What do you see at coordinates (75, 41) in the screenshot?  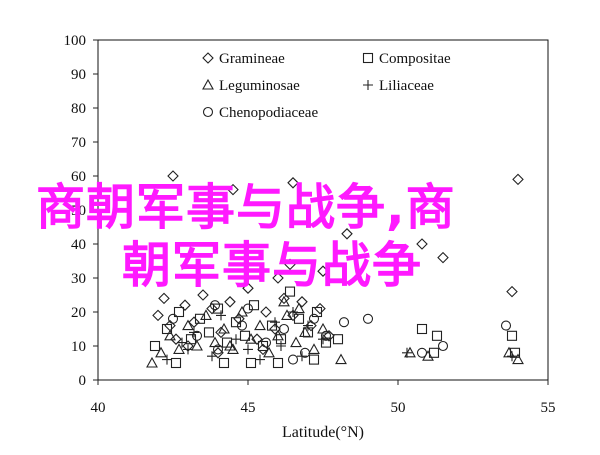 I see `y-tick-label: 100` at bounding box center [75, 41].